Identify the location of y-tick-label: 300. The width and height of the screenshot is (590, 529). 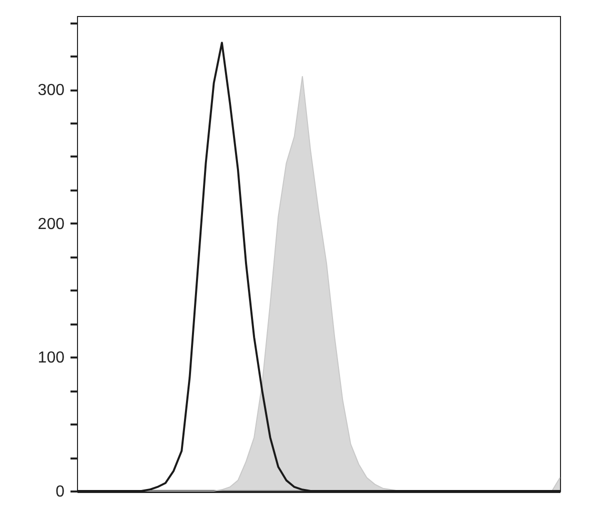
(51, 91).